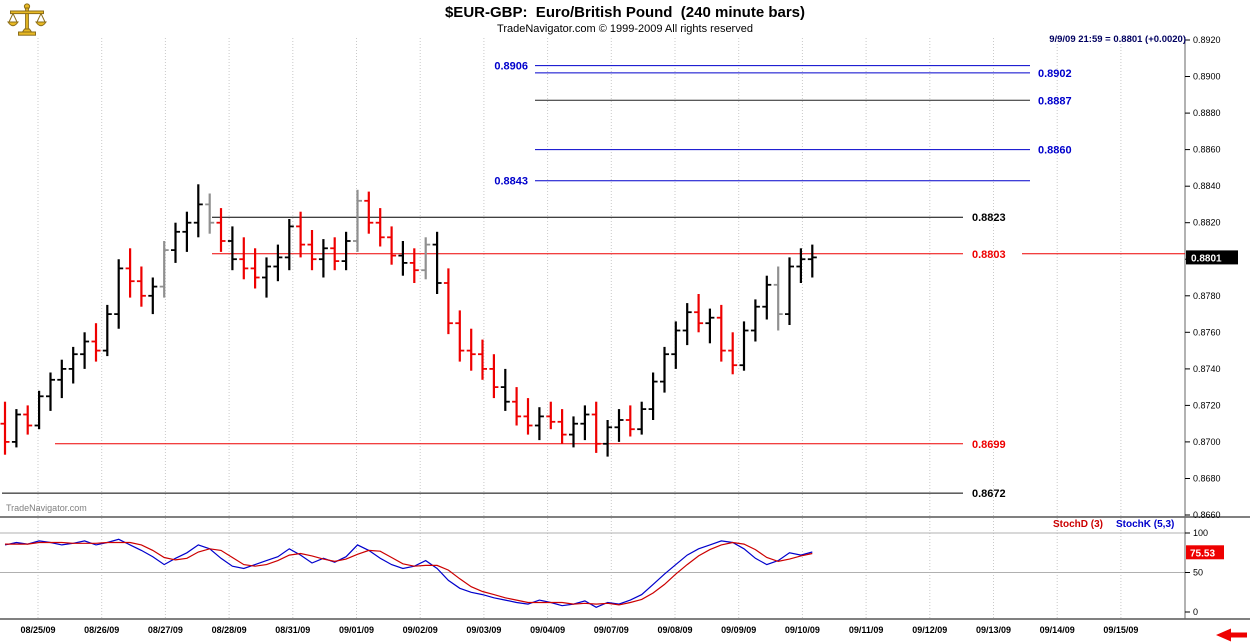  What do you see at coordinates (1145, 524) in the screenshot?
I see `legend-stochk: StochK (5,3)` at bounding box center [1145, 524].